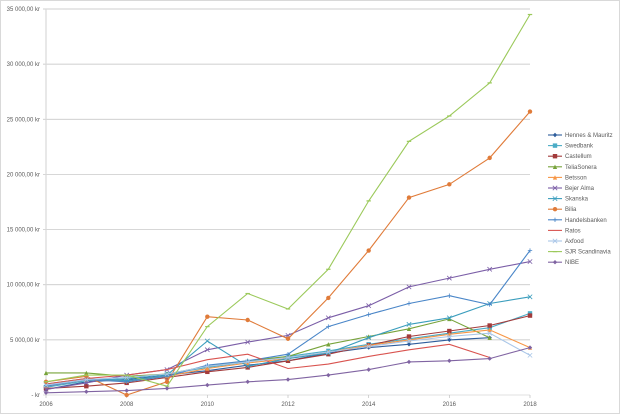 The height and width of the screenshot is (414, 620). What do you see at coordinates (589, 136) in the screenshot?
I see `legend-label: Hennes & Mauritz` at bounding box center [589, 136].